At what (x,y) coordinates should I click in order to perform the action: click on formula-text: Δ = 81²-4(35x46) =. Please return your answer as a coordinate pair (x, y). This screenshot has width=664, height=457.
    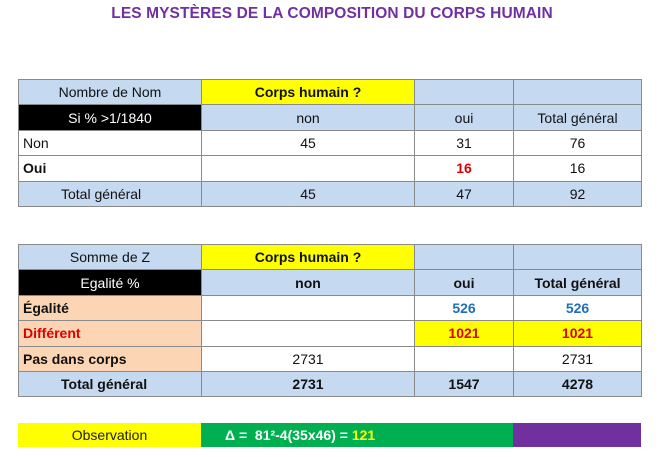
    Looking at the image, I should click on (288, 435).